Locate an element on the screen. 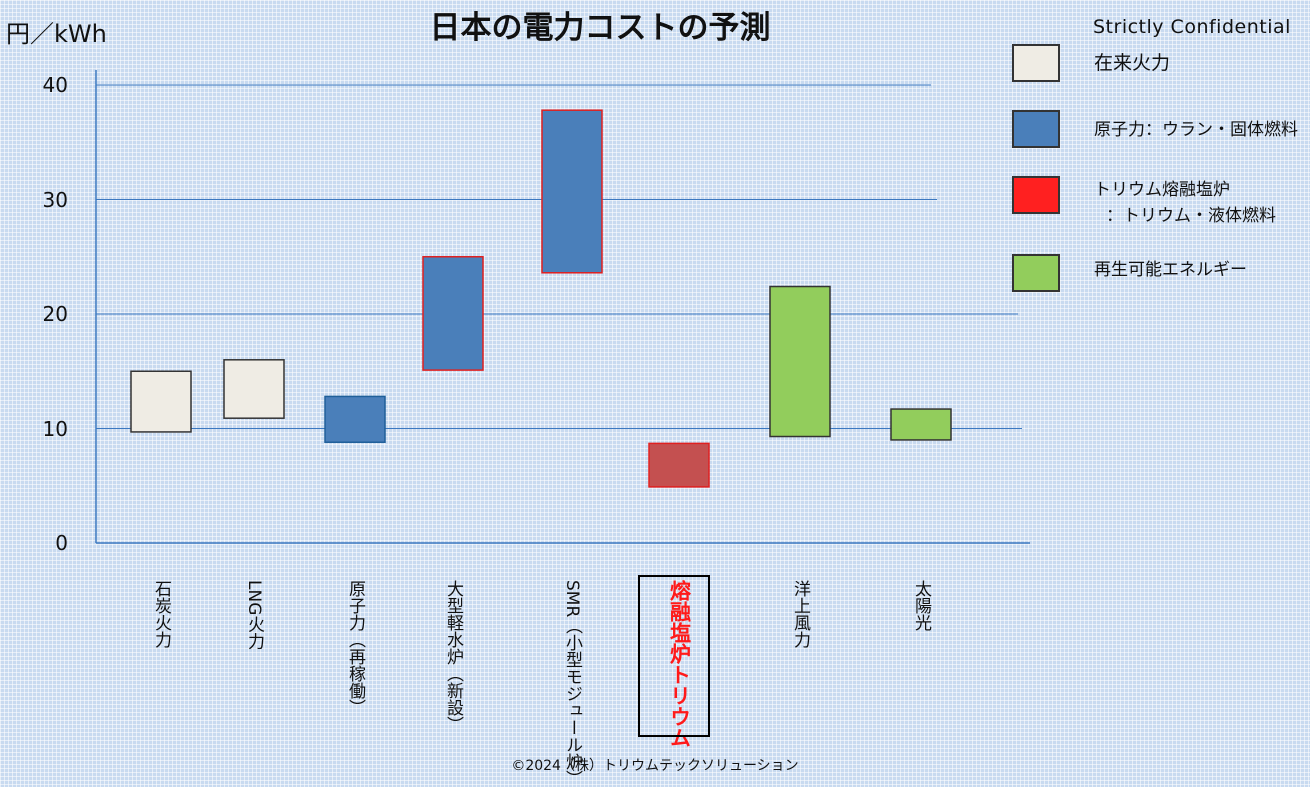 The width and height of the screenshot is (1310, 787). x-tick-label-line: 熔融塩炉 is located at coordinates (679, 622).